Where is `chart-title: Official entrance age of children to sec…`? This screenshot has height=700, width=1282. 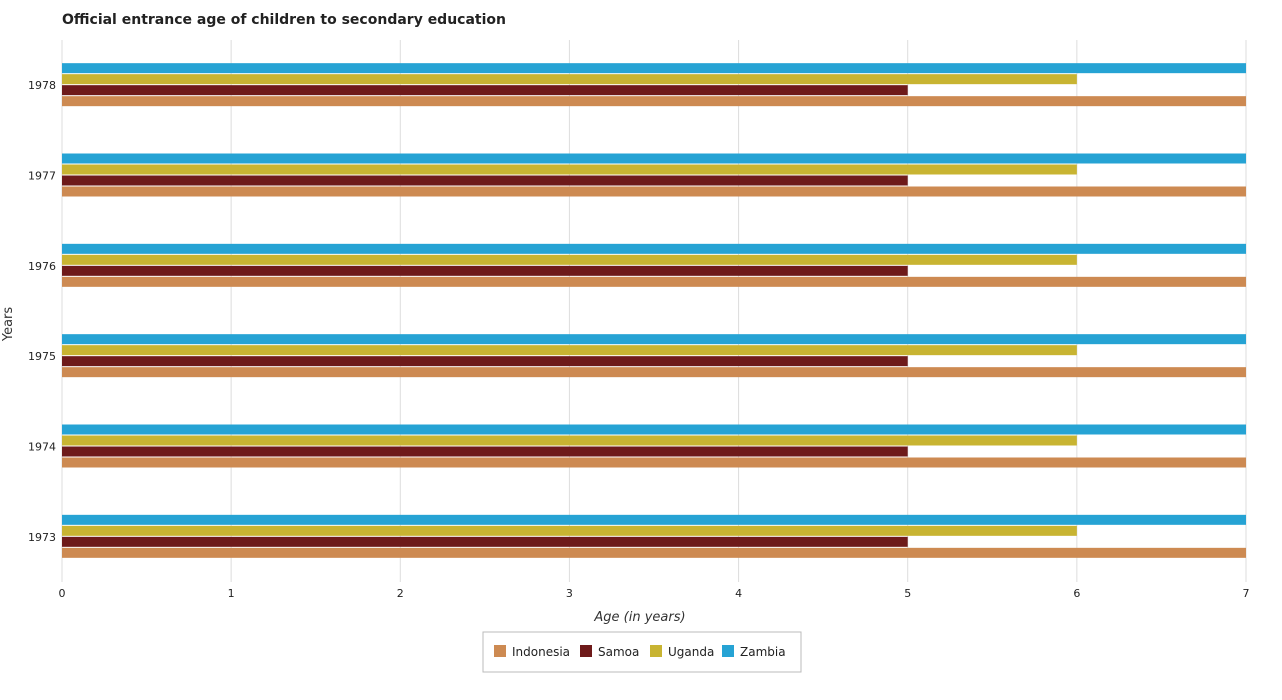 chart-title: Official entrance age of children to sec… is located at coordinates (284, 20).